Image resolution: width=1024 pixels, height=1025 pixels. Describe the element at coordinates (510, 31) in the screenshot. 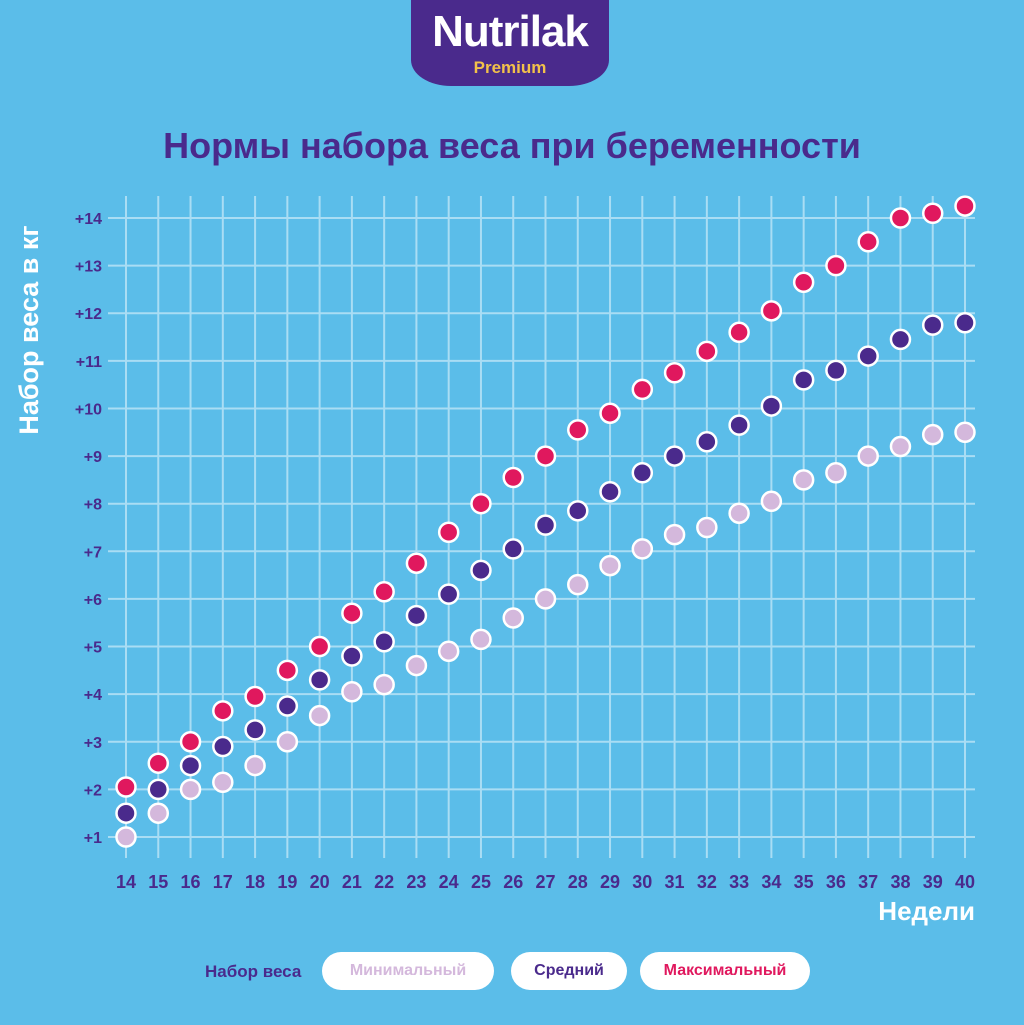

I see `logo-name: Nutrilak` at that location.